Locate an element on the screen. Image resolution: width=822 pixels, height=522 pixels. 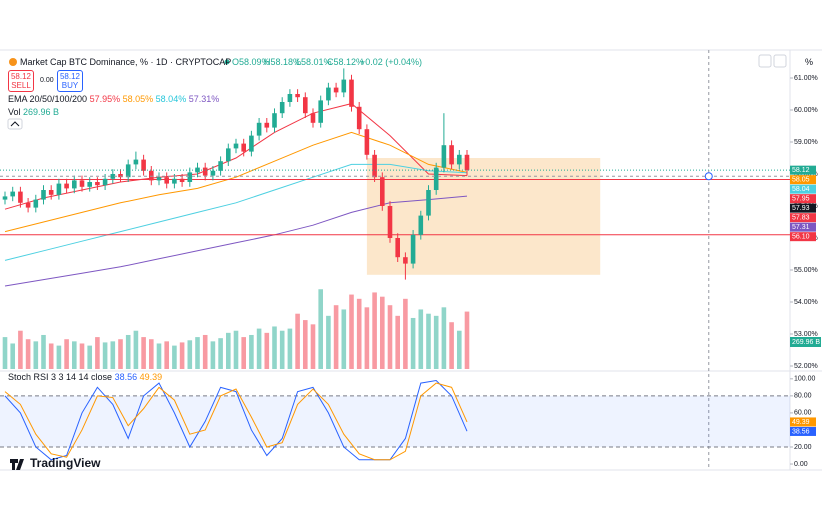
price-tag-label: 58.05 is located at coordinates (801, 180).